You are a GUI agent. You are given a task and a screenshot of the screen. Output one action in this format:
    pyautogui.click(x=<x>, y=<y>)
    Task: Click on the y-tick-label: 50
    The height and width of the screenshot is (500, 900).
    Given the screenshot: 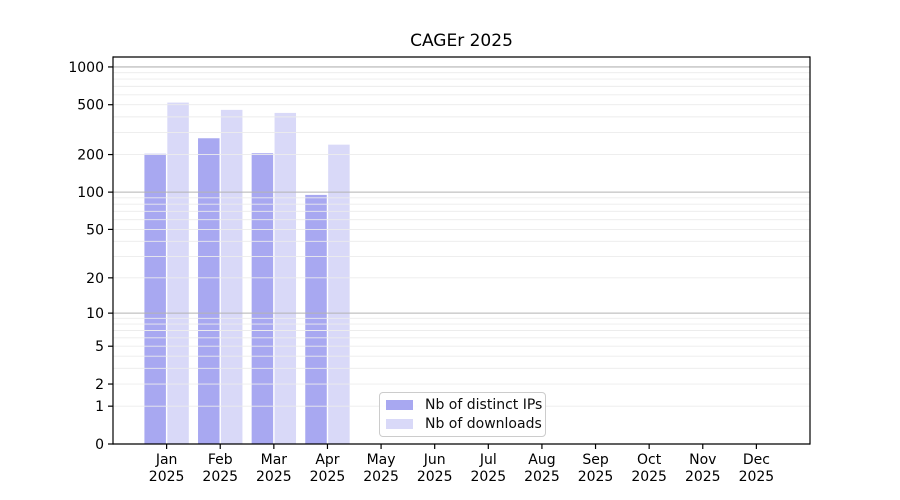 What is the action you would take?
    pyautogui.click(x=95, y=230)
    